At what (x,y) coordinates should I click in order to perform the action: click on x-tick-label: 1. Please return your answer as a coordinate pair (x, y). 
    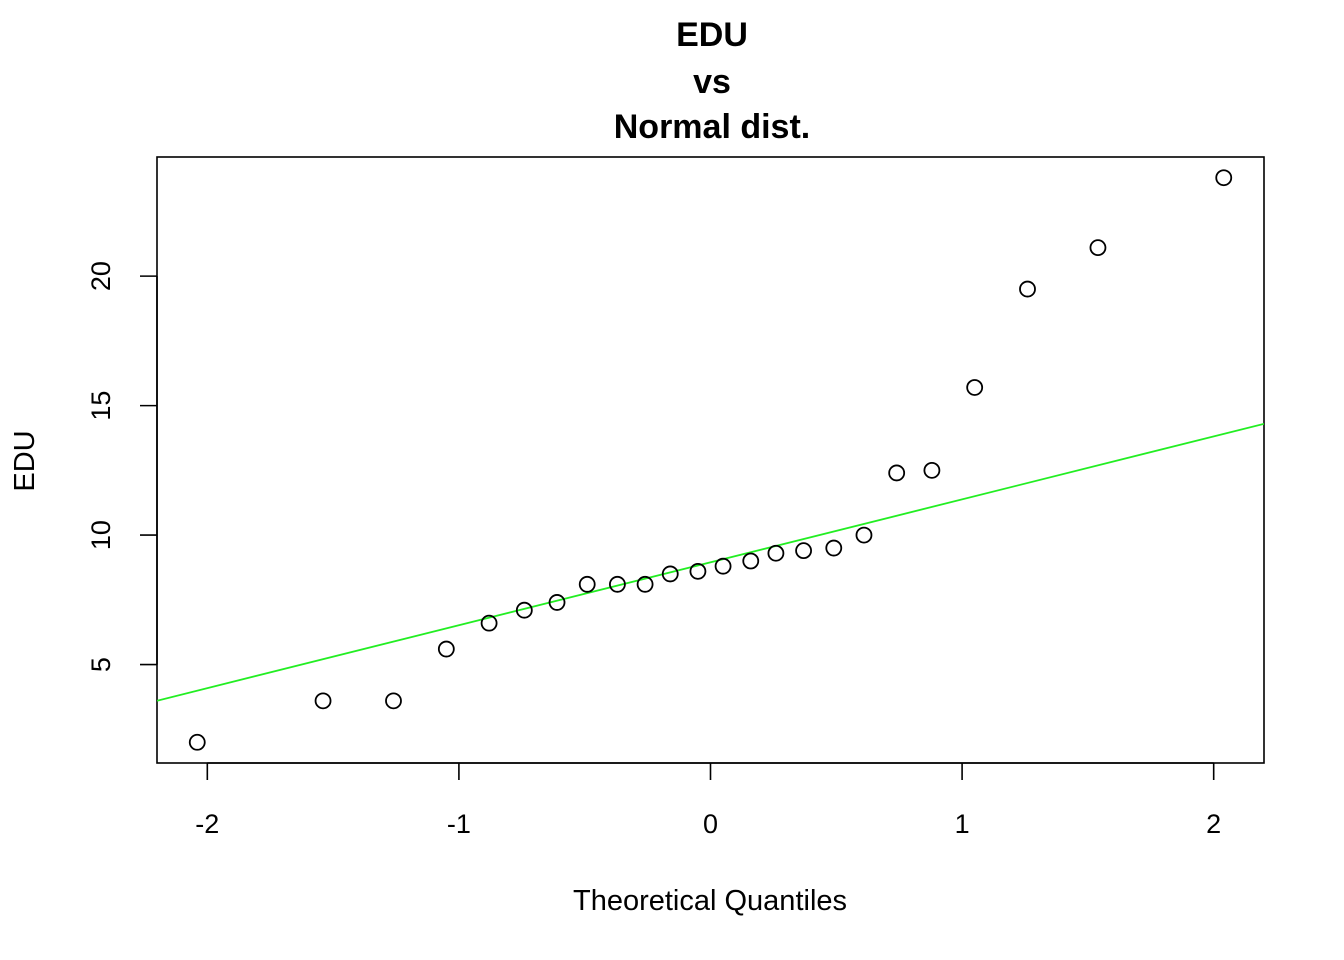
    Looking at the image, I should click on (962, 824).